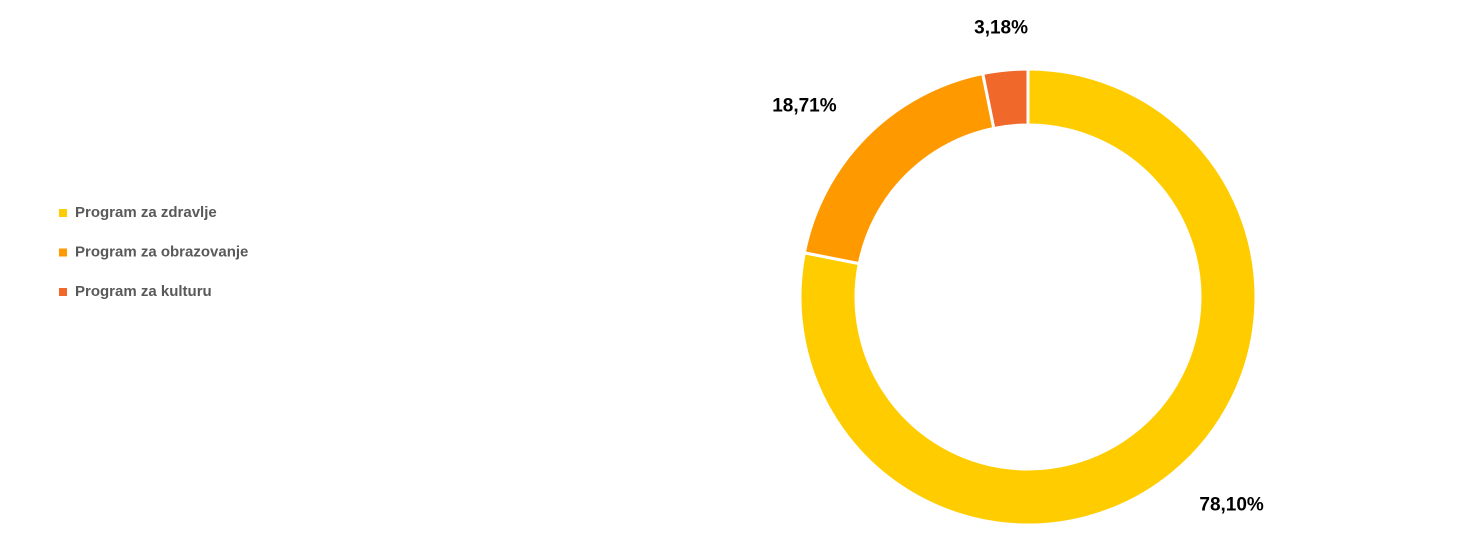  Describe the element at coordinates (1231, 505) in the screenshot. I see `data-label: 78,10%` at that location.